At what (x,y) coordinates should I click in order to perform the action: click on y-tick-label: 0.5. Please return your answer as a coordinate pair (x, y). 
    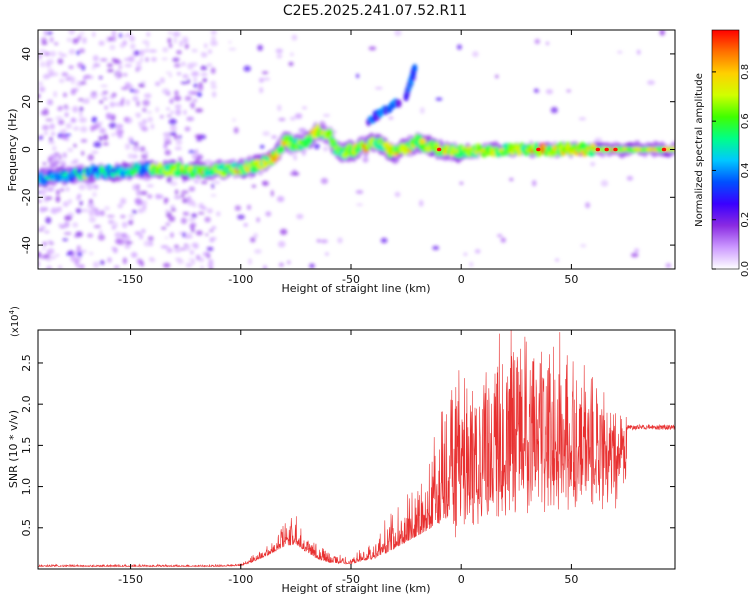
    Looking at the image, I should click on (26, 528).